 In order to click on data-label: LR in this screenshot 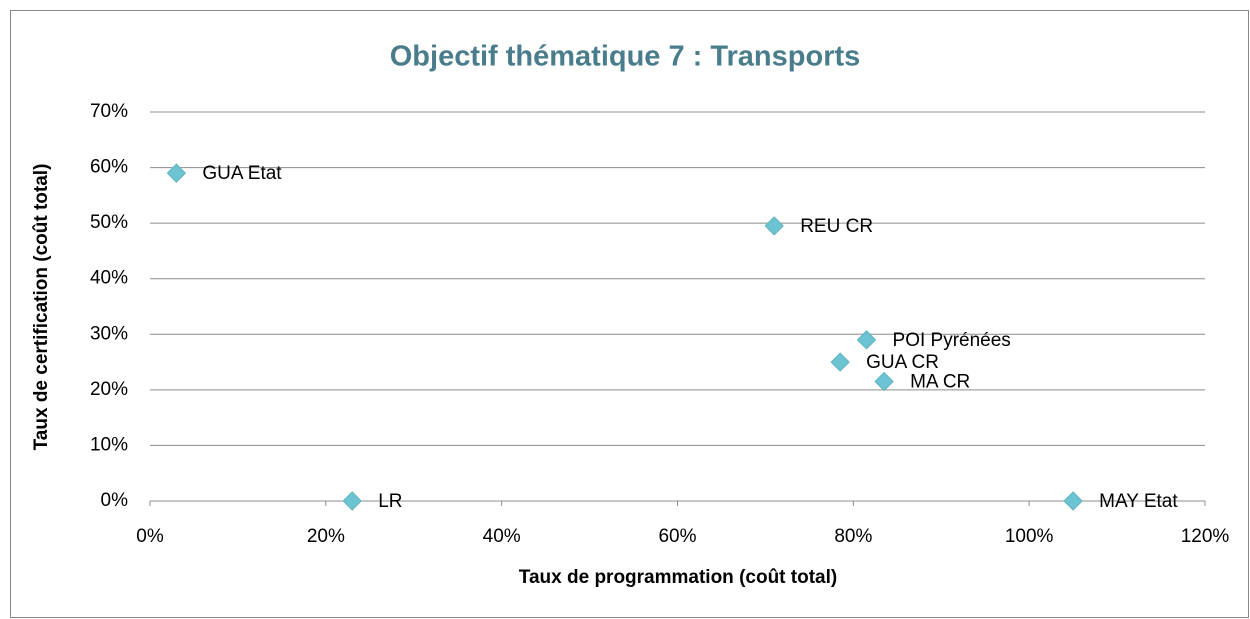, I will do `click(390, 501)`.